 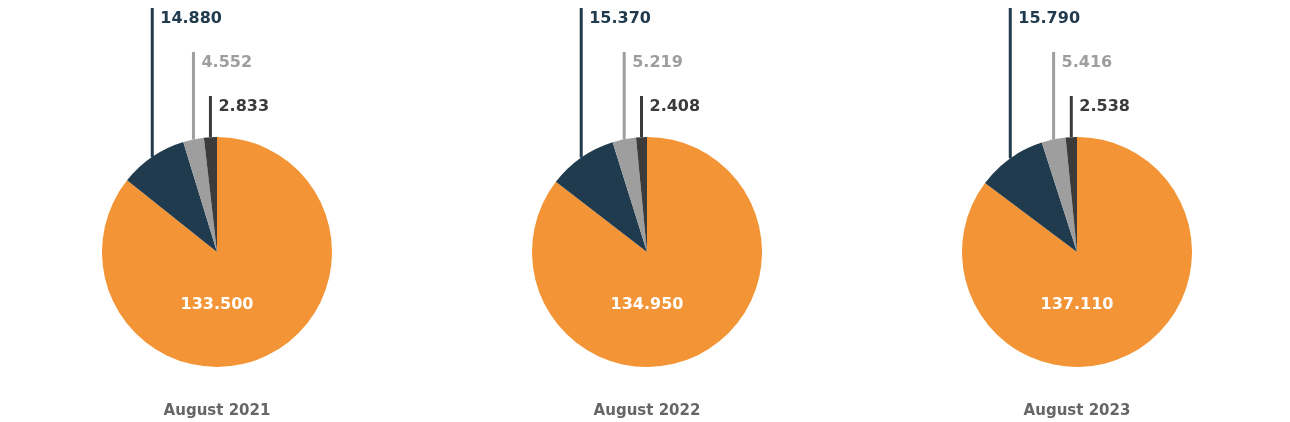 I want to click on data-label: 5.416, so click(x=1087, y=61).